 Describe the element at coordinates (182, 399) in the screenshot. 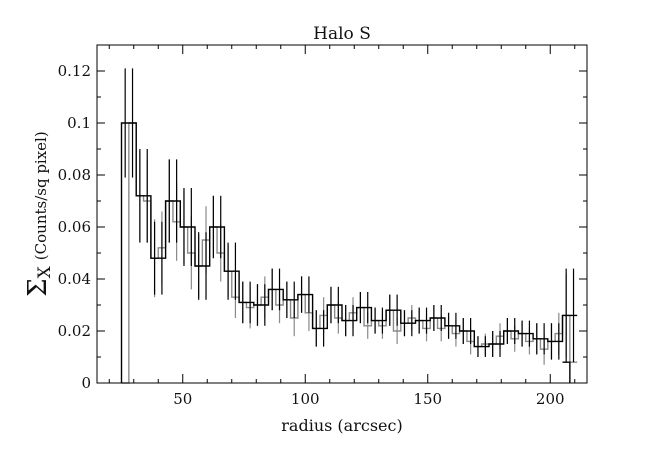

I see `x-tick-label: 50` at that location.